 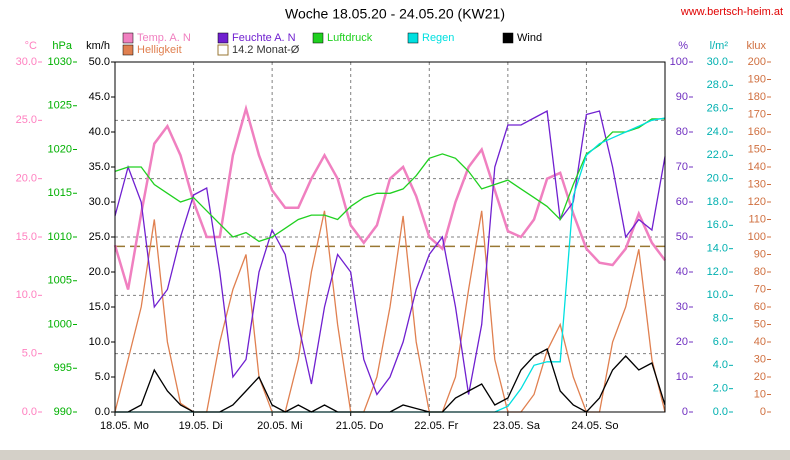 What do you see at coordinates (757, 202) in the screenshot?
I see `y-tick-label: 120` at bounding box center [757, 202].